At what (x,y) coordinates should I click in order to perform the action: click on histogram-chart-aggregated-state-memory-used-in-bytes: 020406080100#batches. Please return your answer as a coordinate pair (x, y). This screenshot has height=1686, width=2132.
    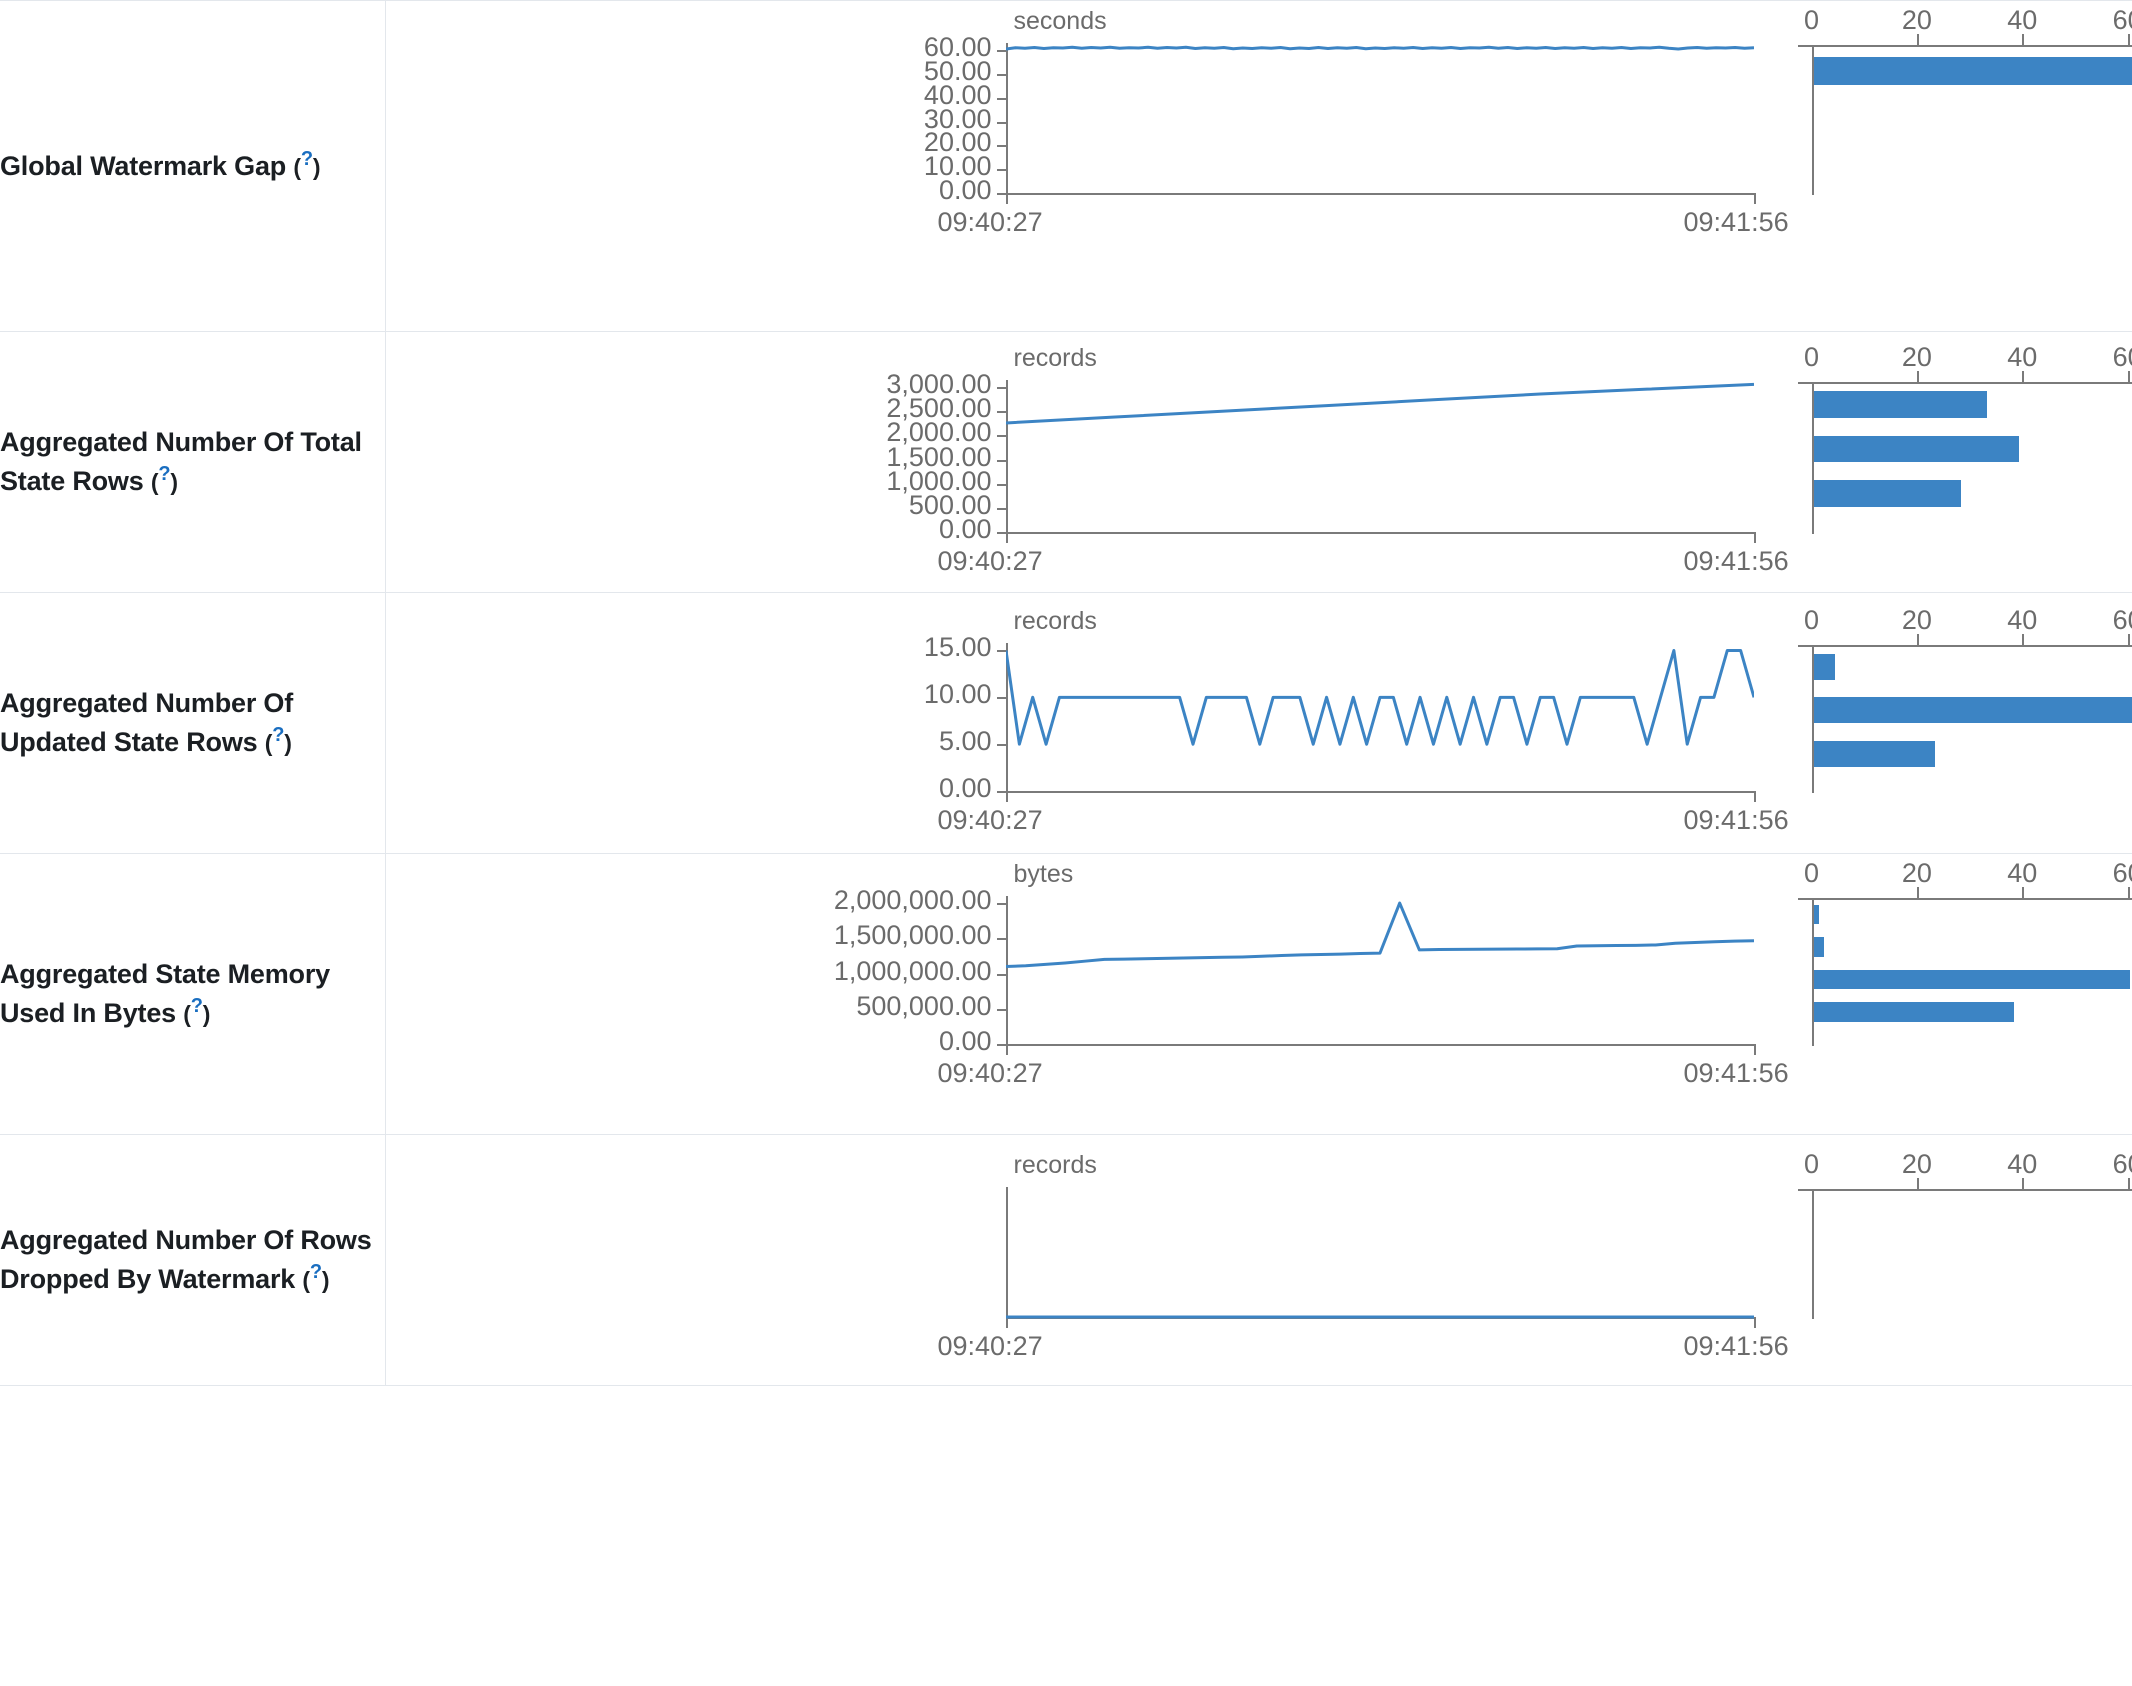
    Looking at the image, I should click on (1259, 994).